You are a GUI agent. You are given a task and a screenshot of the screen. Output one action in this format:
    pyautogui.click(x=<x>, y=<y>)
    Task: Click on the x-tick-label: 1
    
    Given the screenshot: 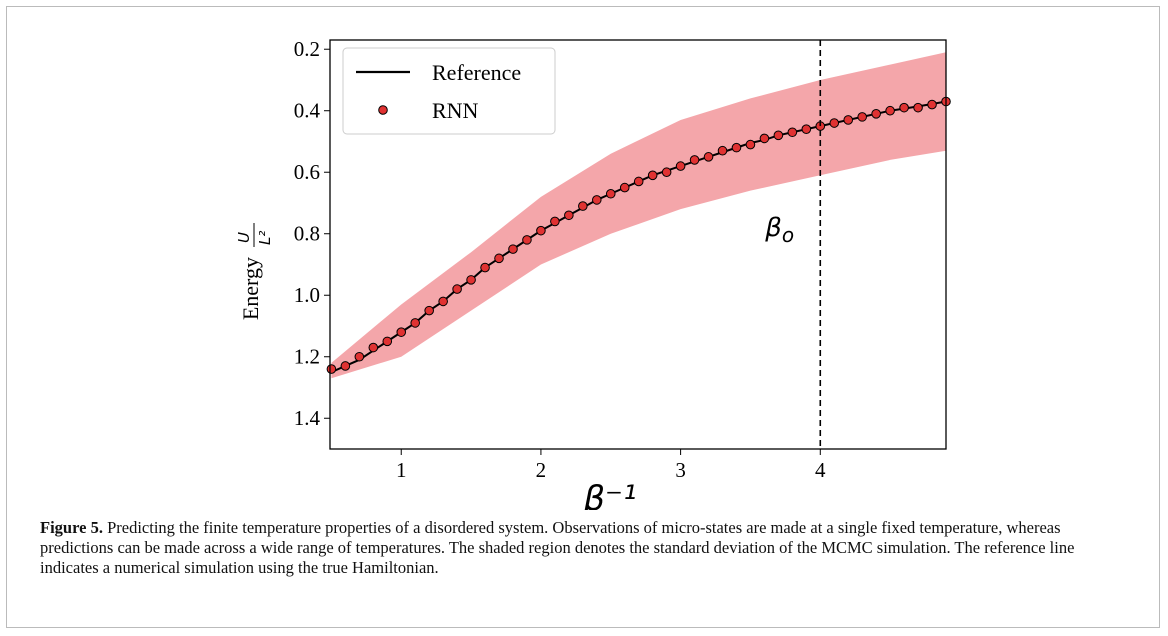 What is the action you would take?
    pyautogui.click(x=401, y=470)
    